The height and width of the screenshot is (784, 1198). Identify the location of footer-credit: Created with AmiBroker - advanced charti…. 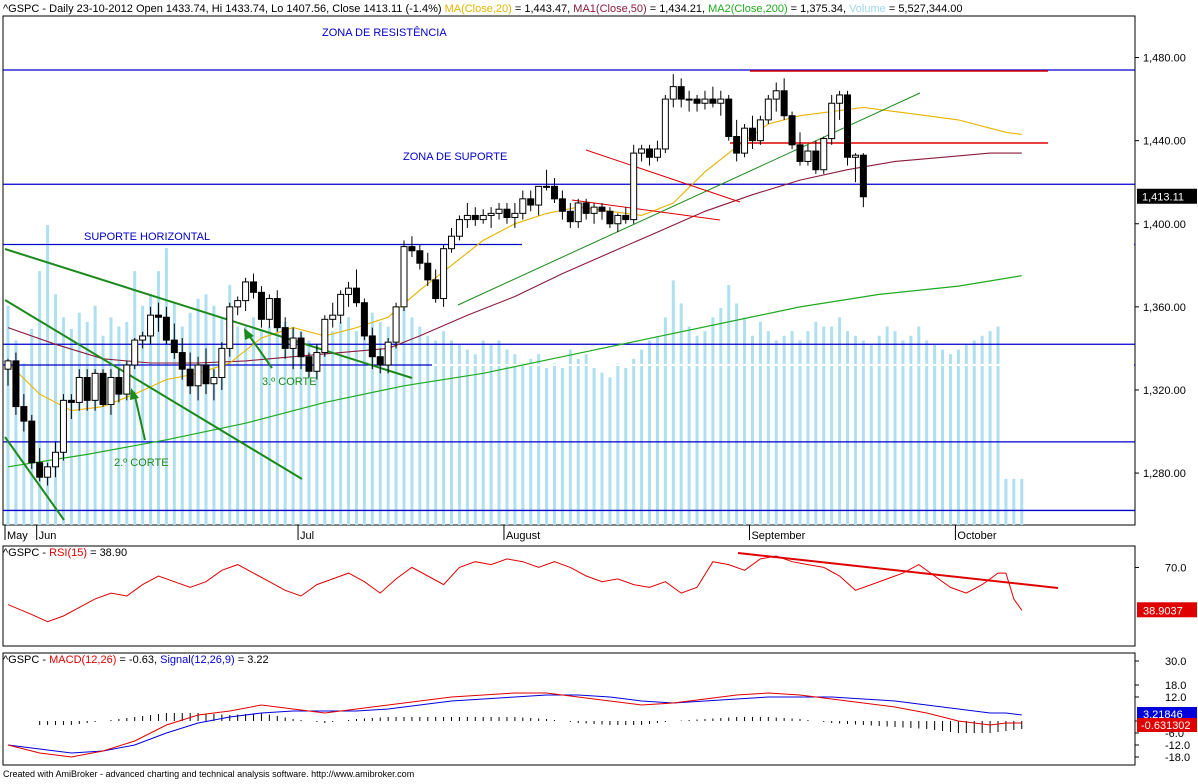
(208, 774).